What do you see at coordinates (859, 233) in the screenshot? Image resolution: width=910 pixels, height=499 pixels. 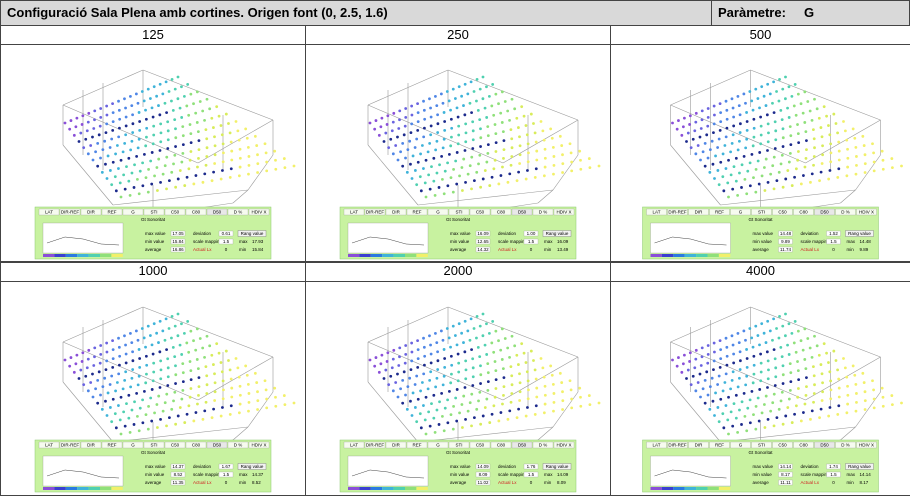 I see `range-button-label: Rang value` at bounding box center [859, 233].